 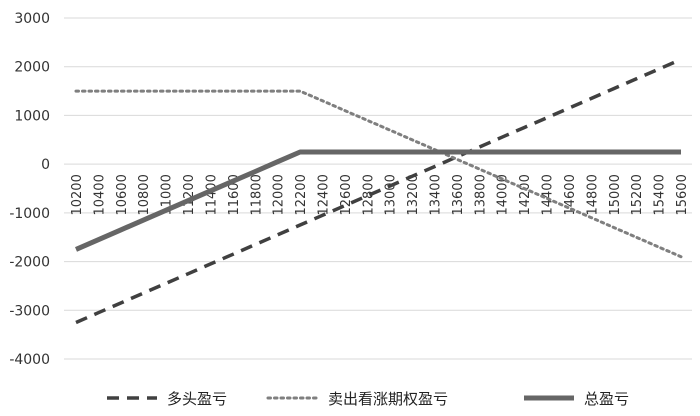 I want to click on legend-label: 卖出看涨期权盈亏, so click(x=388, y=399).